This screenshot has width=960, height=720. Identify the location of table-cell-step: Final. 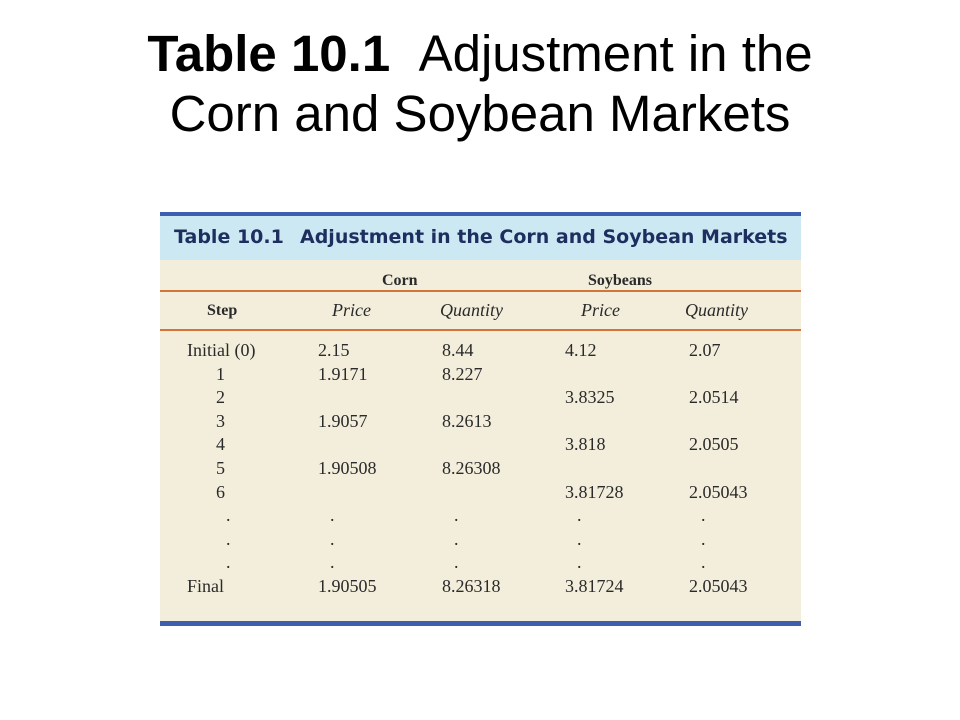
(206, 586).